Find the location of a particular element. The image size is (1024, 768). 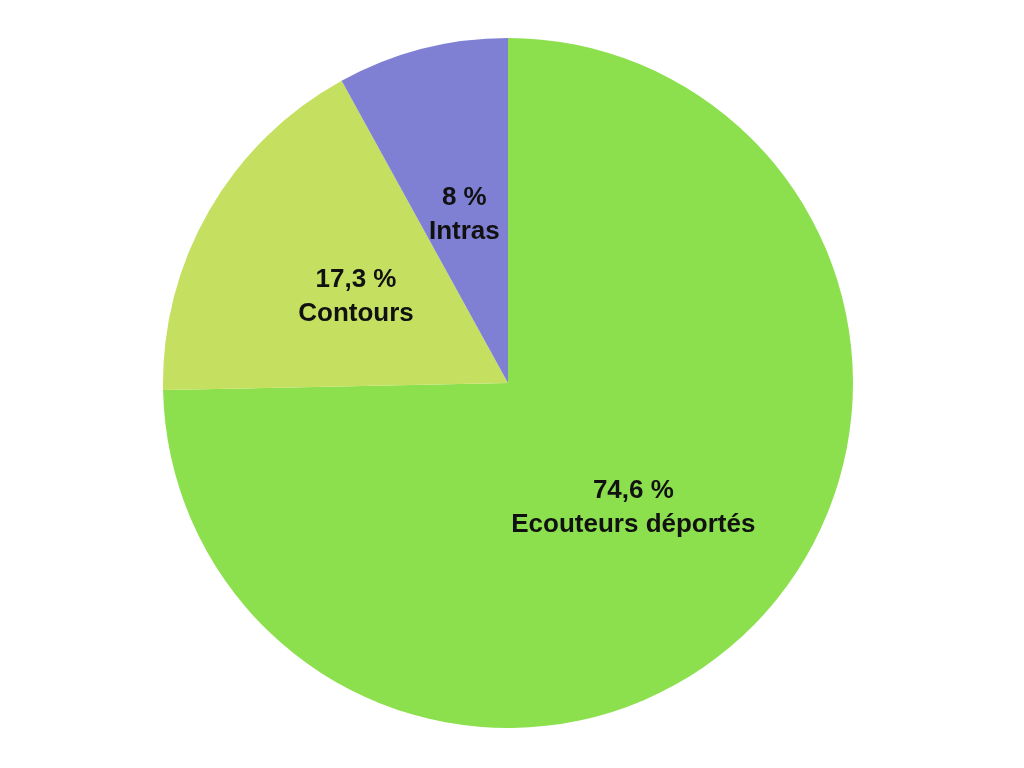

data-label: 17,3 % is located at coordinates (356, 278).